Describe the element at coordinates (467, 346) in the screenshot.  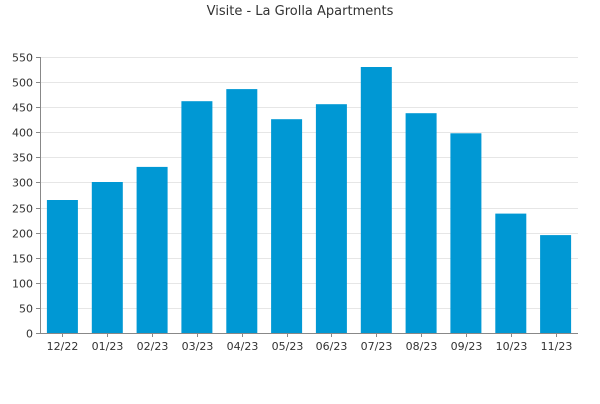
I see `x-tick-label: 09/23` at that location.